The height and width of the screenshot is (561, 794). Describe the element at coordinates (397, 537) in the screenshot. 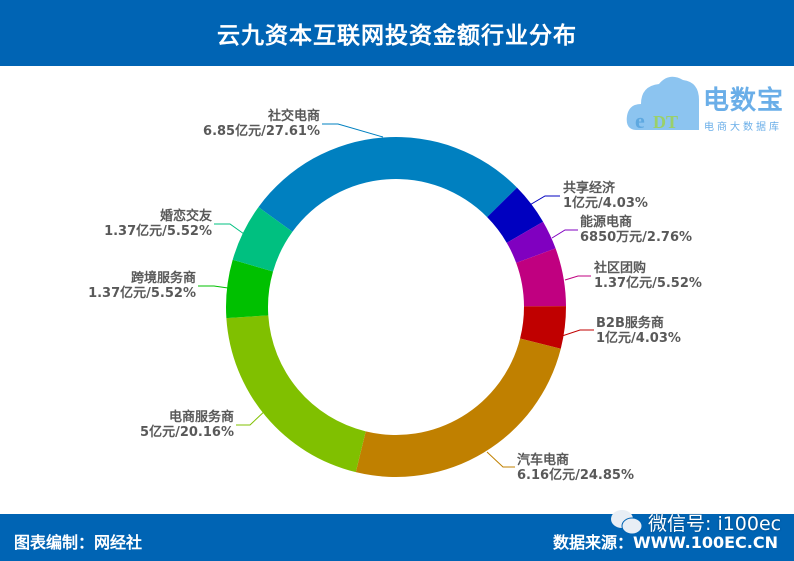

I see `footer-bar: 图表编制：网经社 数据来源：WWW.100EC.CN` at that location.